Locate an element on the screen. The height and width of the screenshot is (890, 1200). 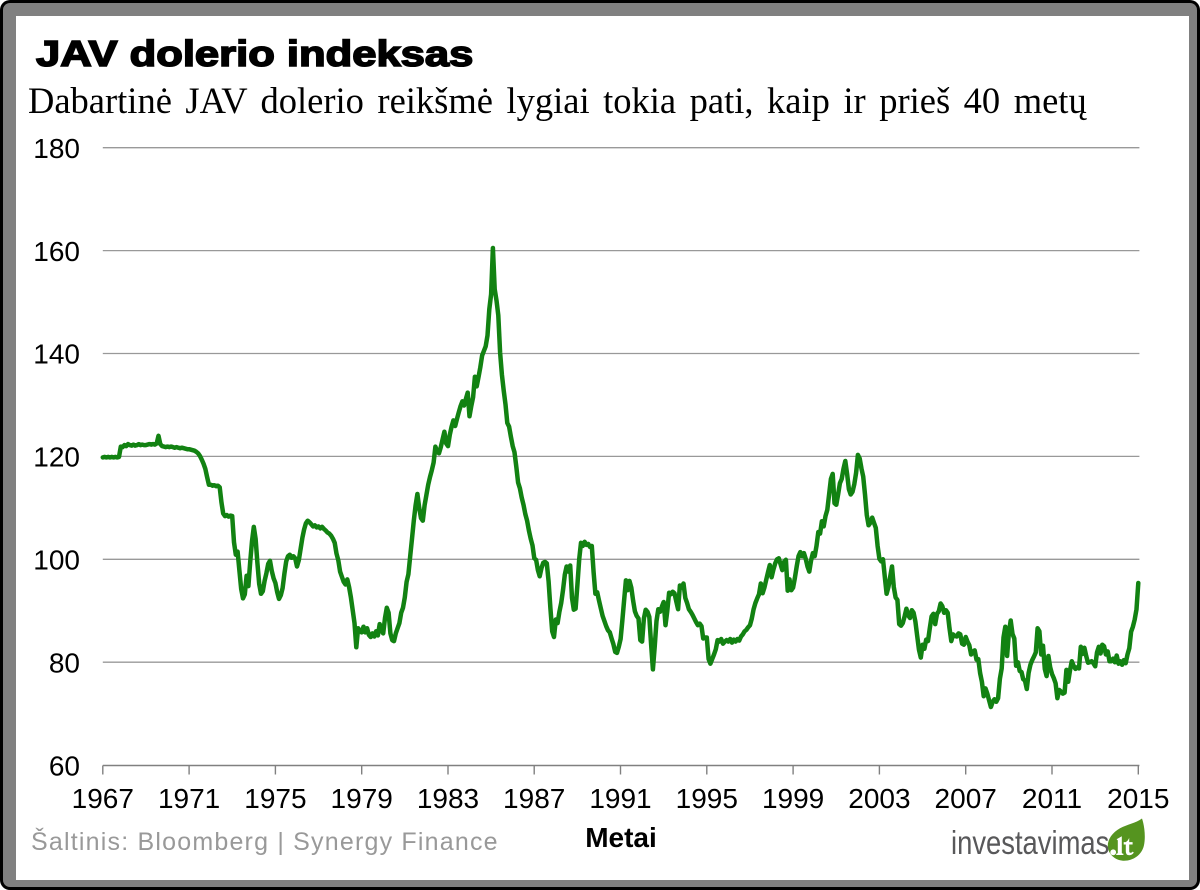
svg-text: 2011 is located at coordinates (1052, 798).